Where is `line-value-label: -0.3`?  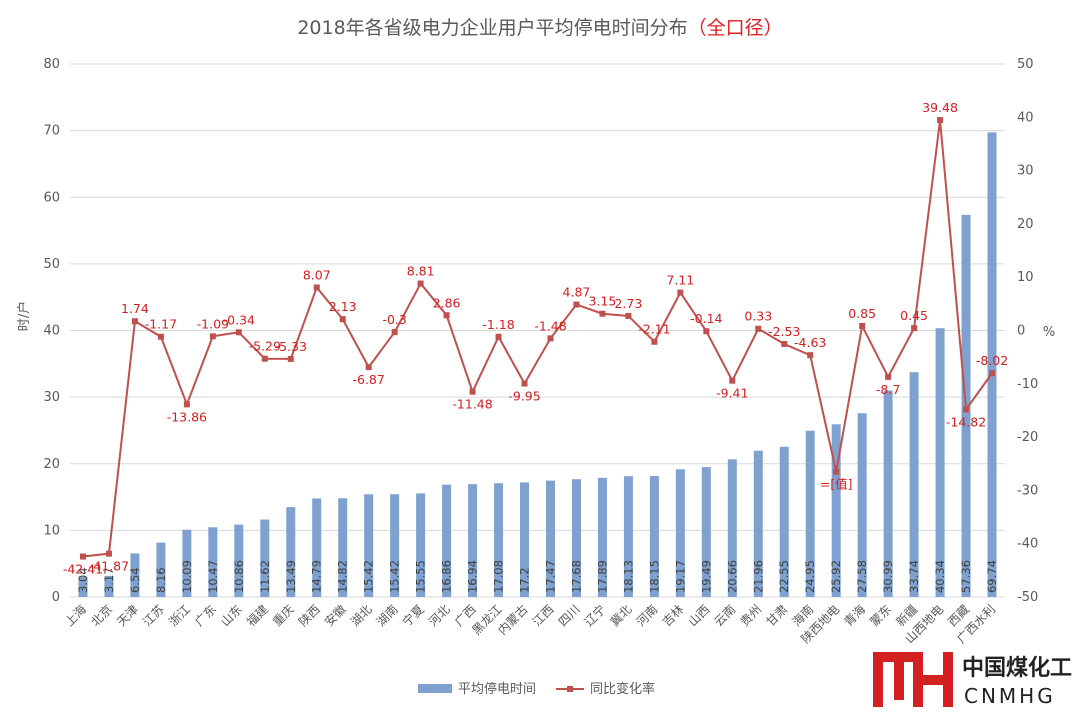 line-value-label: -0.3 is located at coordinates (394, 319).